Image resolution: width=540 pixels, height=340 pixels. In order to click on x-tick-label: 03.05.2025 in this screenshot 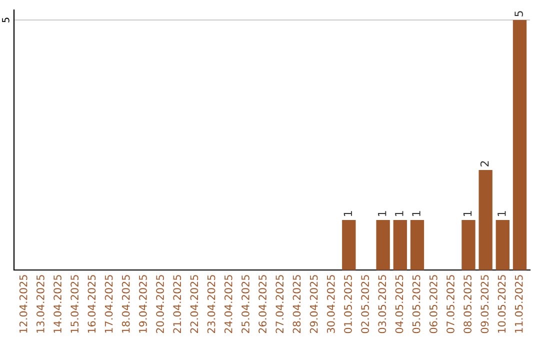, I will do `click(382, 304)`.